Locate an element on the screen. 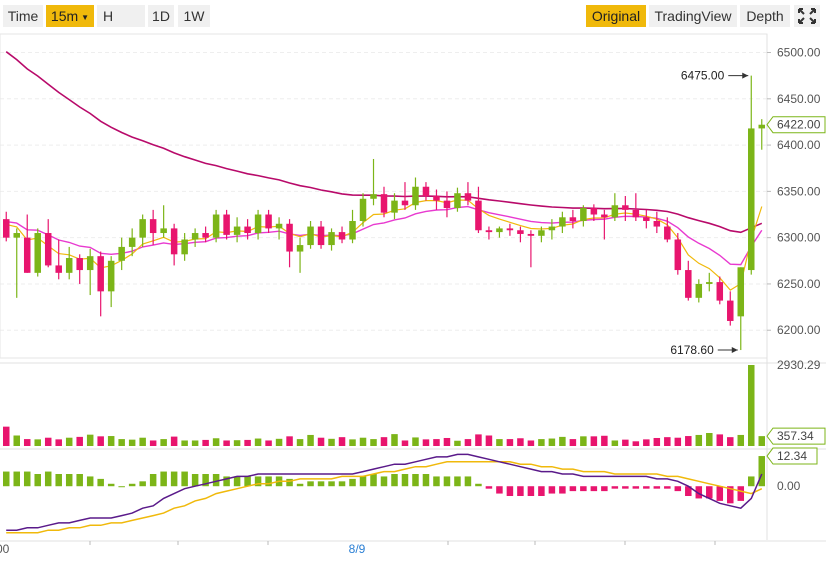 The height and width of the screenshot is (561, 826). fullscreen-icon is located at coordinates (807, 16).